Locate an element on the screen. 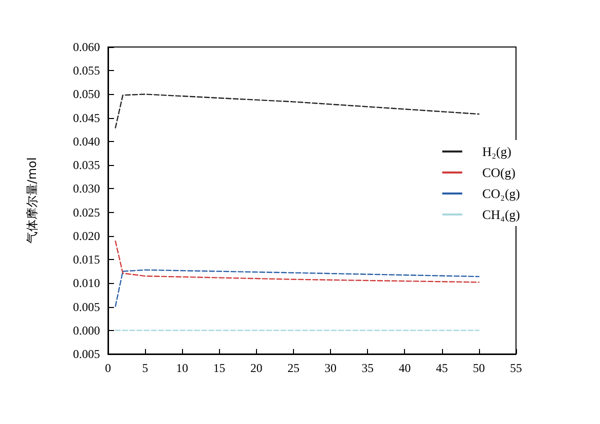  x-tick-label: 30 is located at coordinates (330, 368).